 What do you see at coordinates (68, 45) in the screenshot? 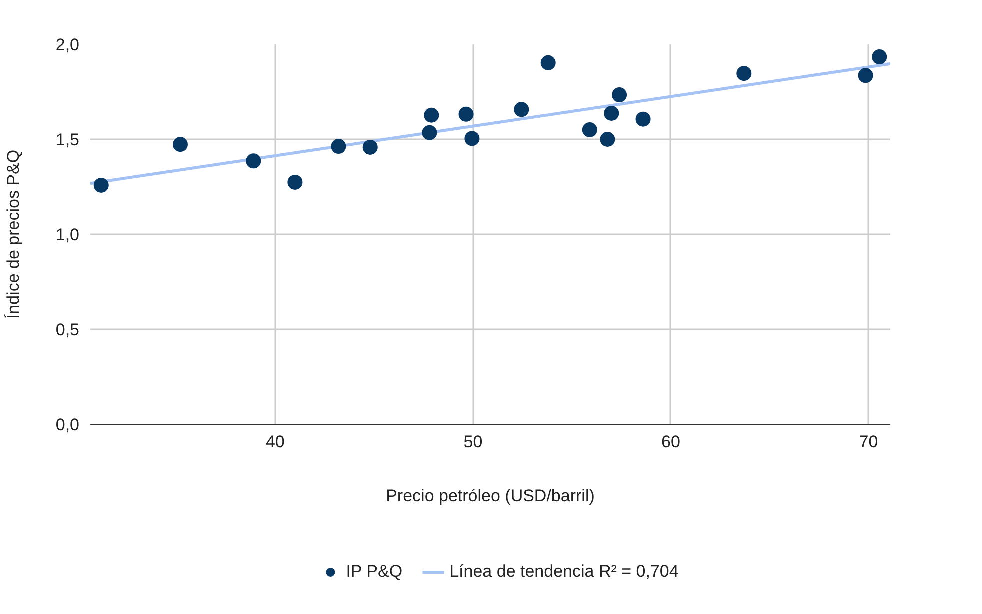
I see `y-tick-label: 2,0` at bounding box center [68, 45].